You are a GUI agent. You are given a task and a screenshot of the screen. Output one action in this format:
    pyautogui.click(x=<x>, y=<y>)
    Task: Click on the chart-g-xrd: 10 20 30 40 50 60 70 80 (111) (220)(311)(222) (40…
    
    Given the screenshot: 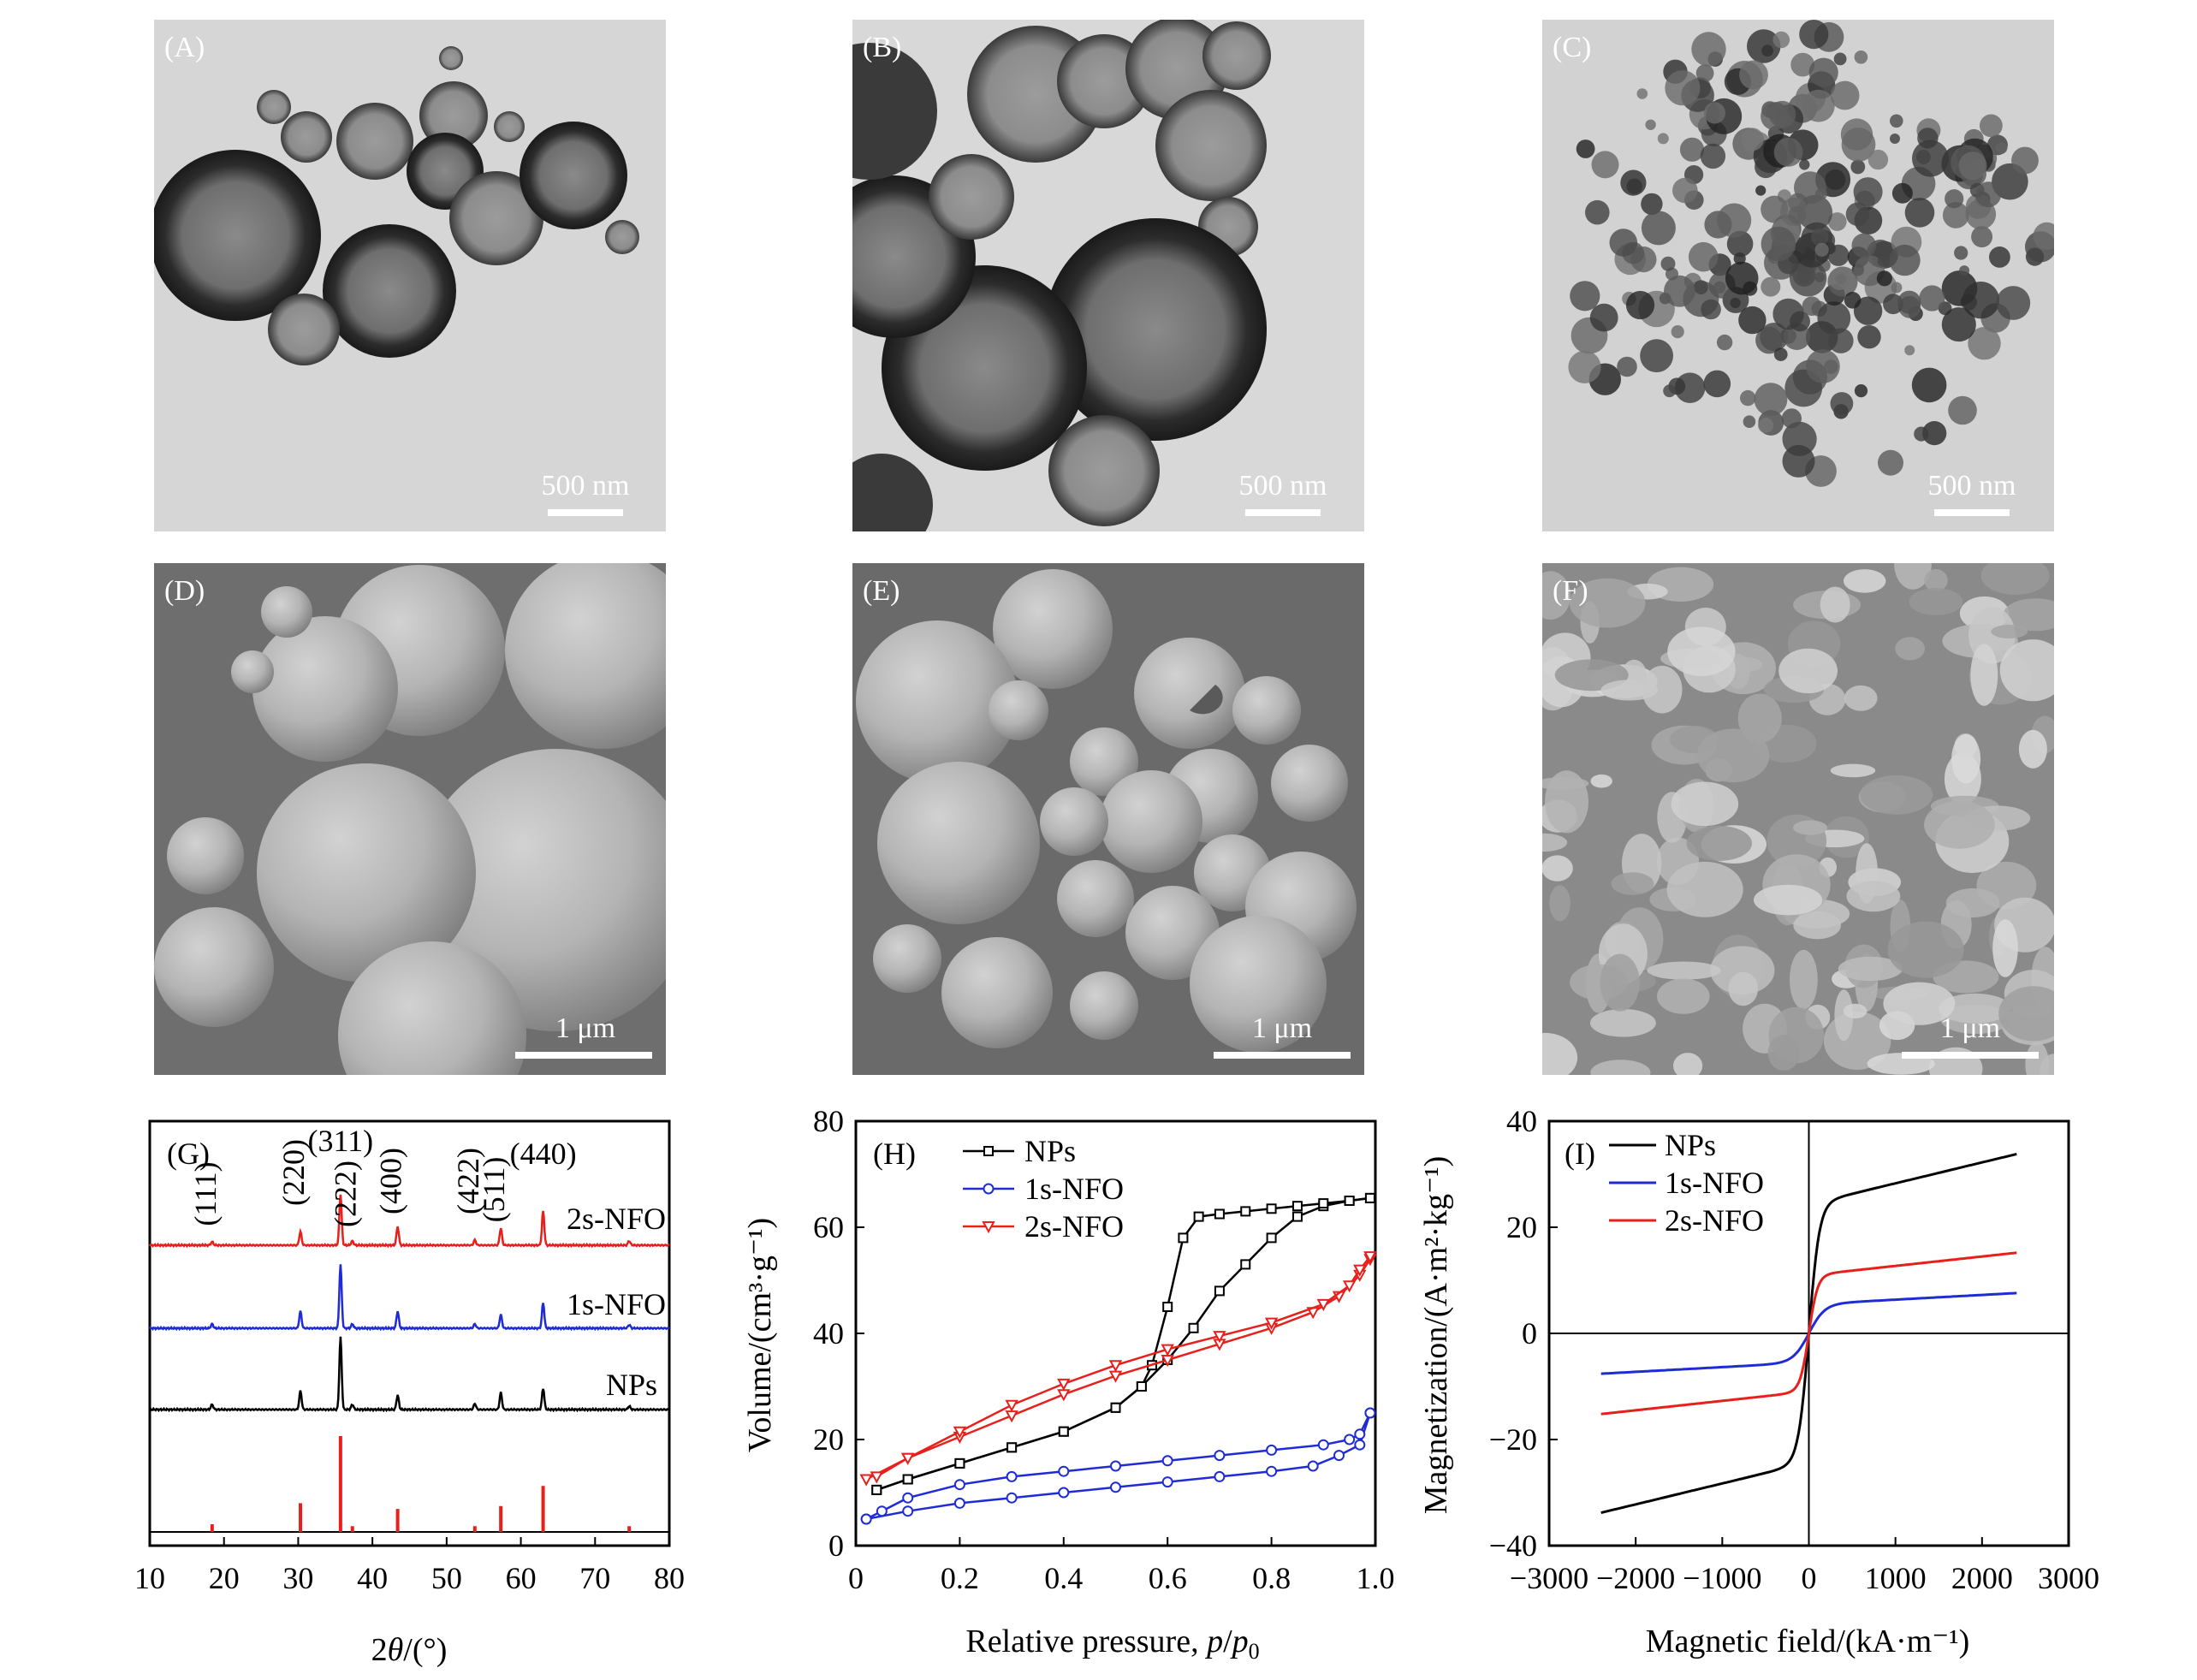 What is the action you would take?
    pyautogui.click(x=409, y=1394)
    